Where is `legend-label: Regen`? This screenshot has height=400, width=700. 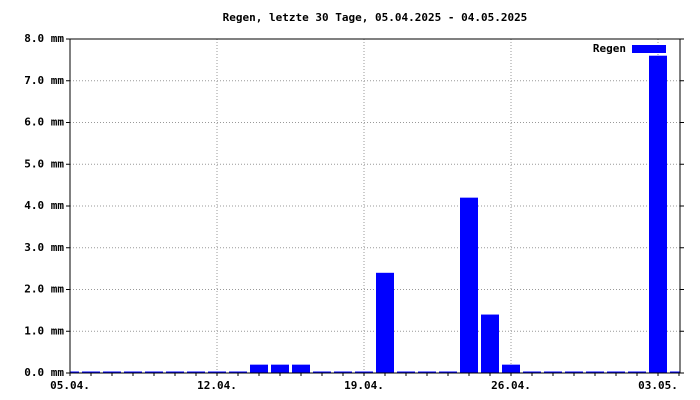 legend-label: Regen is located at coordinates (609, 48).